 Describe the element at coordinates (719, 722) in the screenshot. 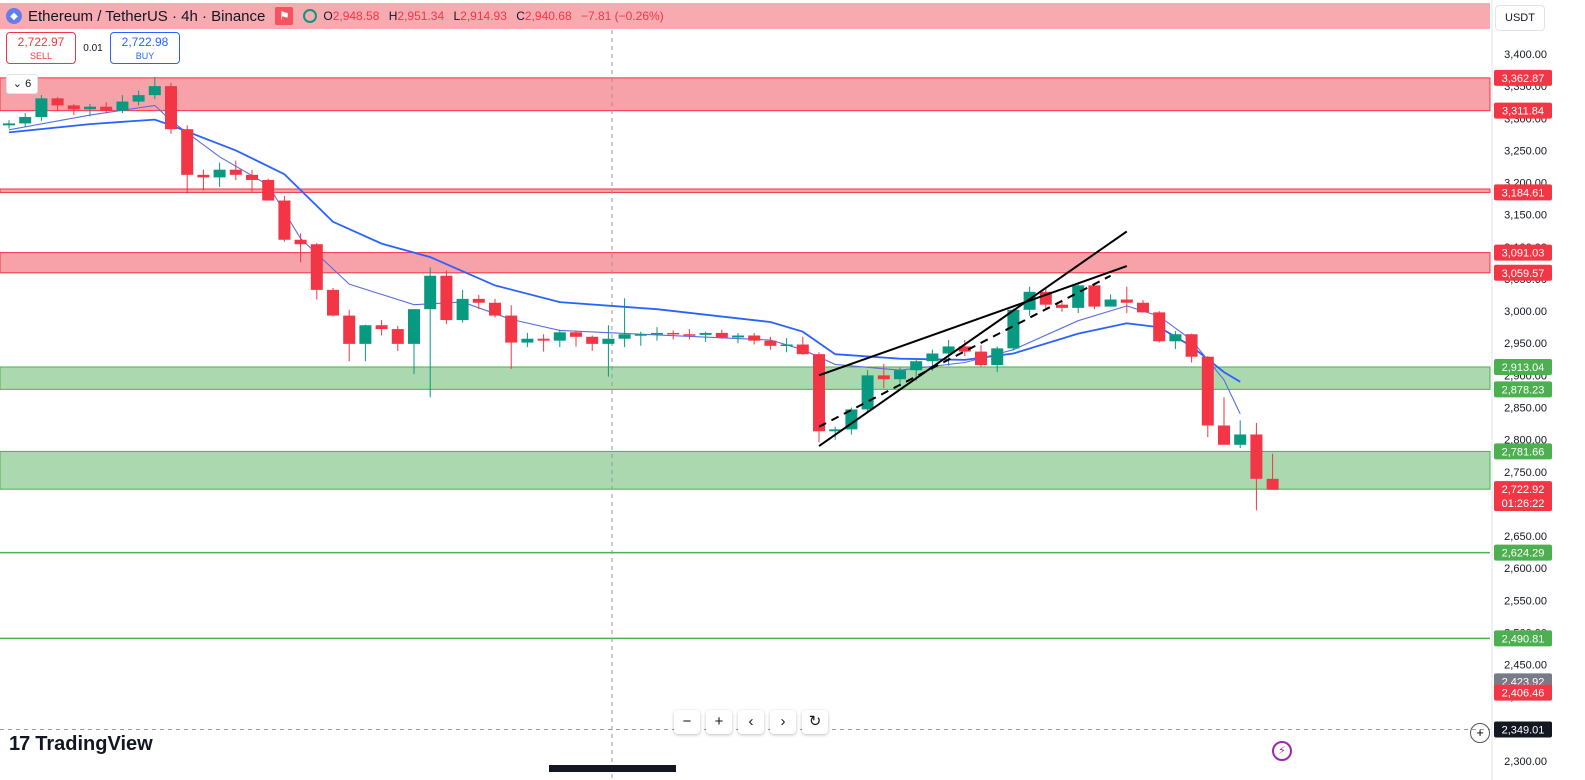

I see `zoom-in-button: +` at that location.